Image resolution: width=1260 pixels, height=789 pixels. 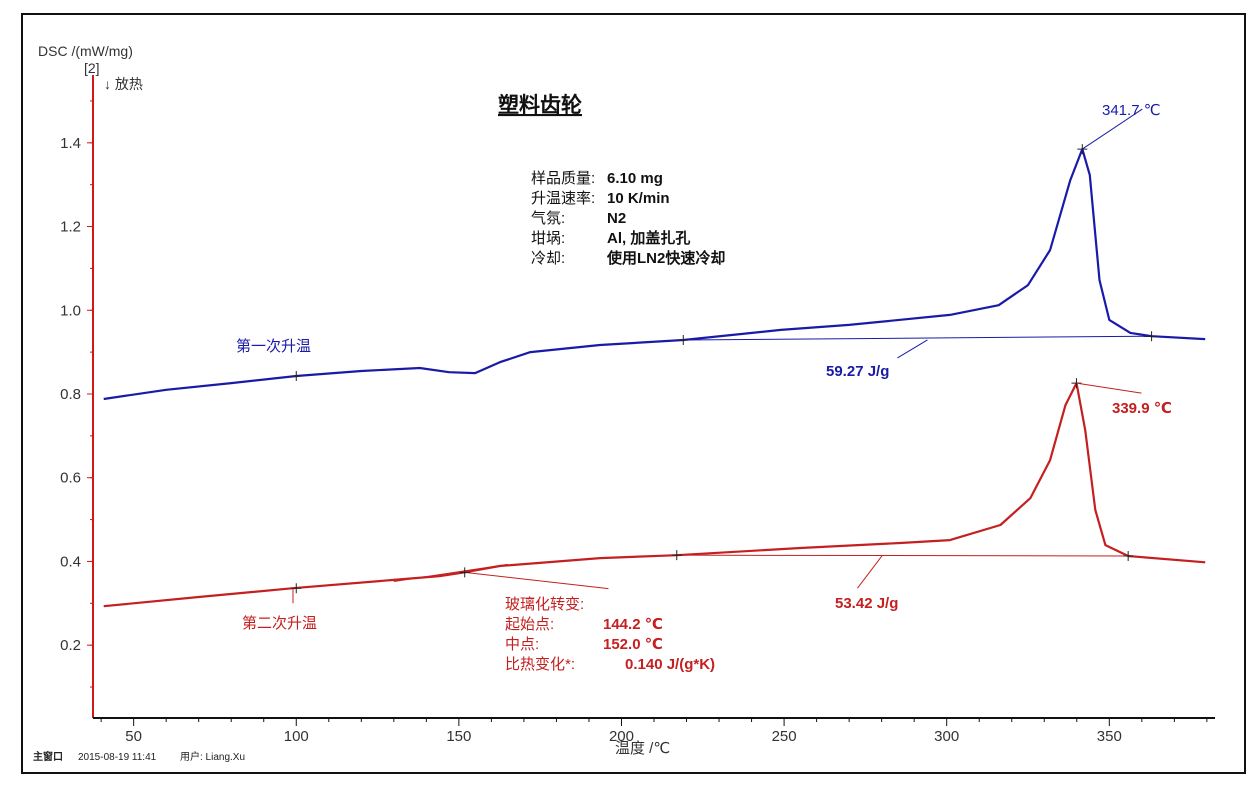 What do you see at coordinates (548, 218) in the screenshot?
I see `info-label: 气氛:` at bounding box center [548, 218].